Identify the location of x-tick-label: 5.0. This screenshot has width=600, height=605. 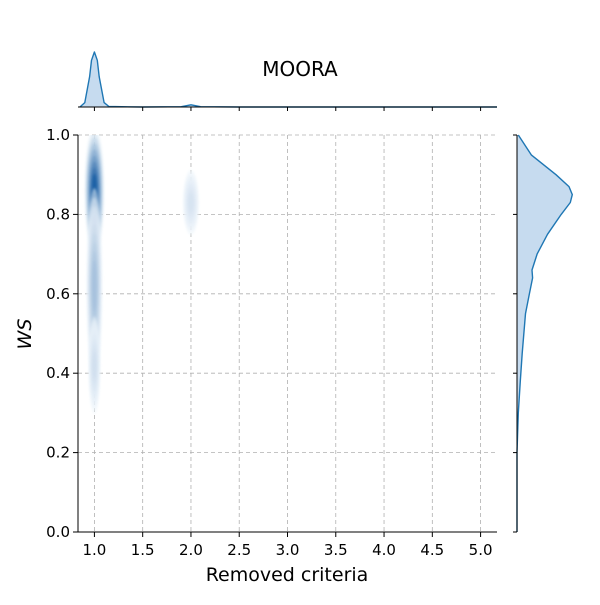
(481, 550).